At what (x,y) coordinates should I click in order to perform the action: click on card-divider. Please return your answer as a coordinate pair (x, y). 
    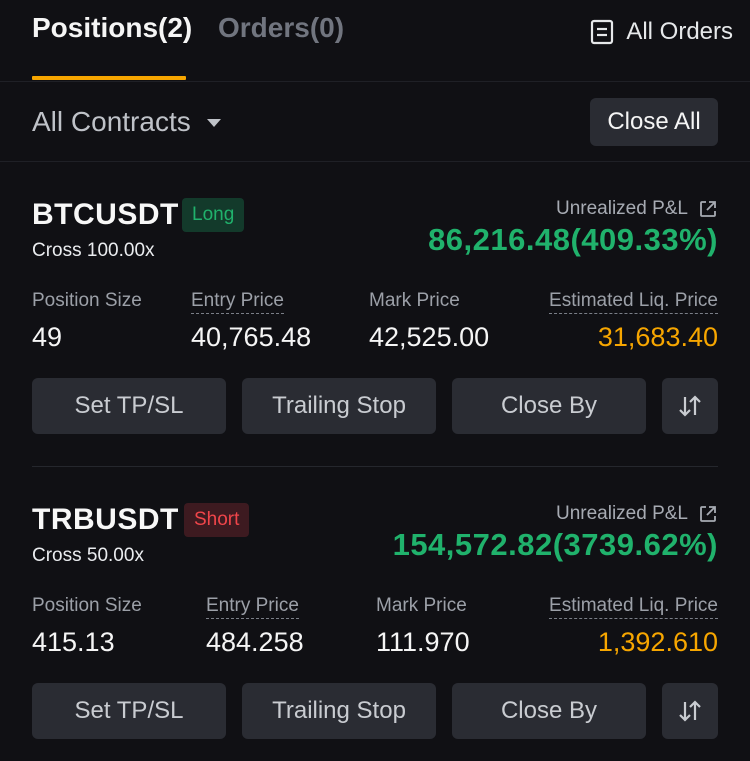
    Looking at the image, I should click on (375, 466).